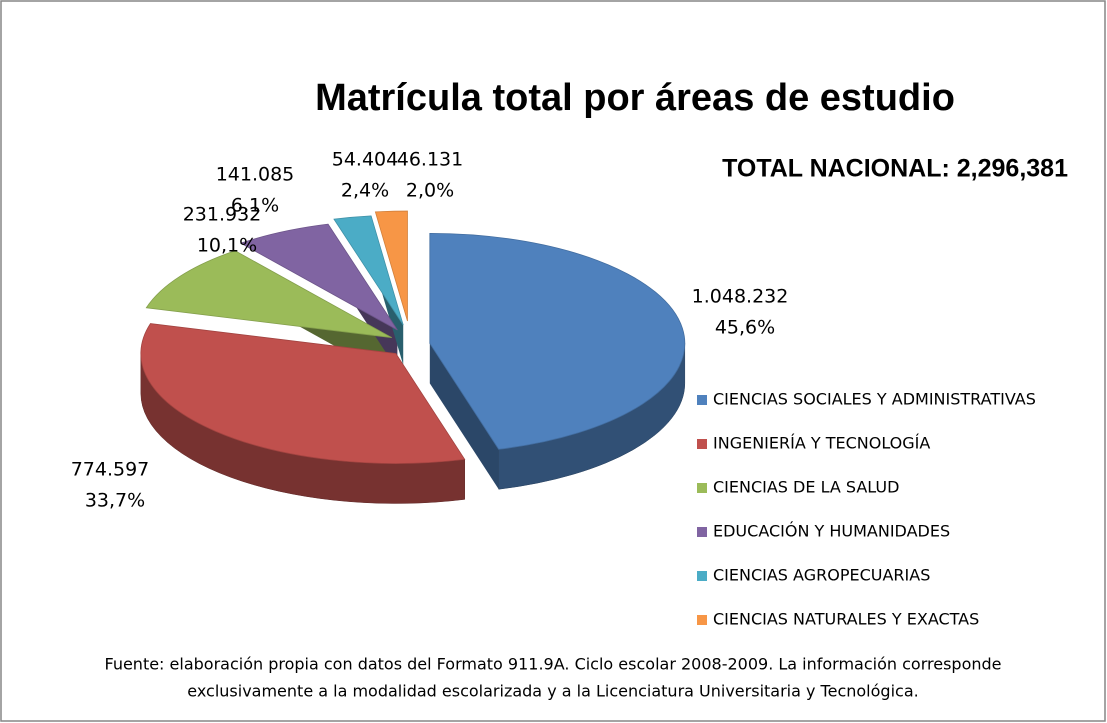 Image resolution: width=1107 pixels, height=723 pixels. Describe the element at coordinates (222, 215) in the screenshot. I see `data-label: 231.932` at that location.